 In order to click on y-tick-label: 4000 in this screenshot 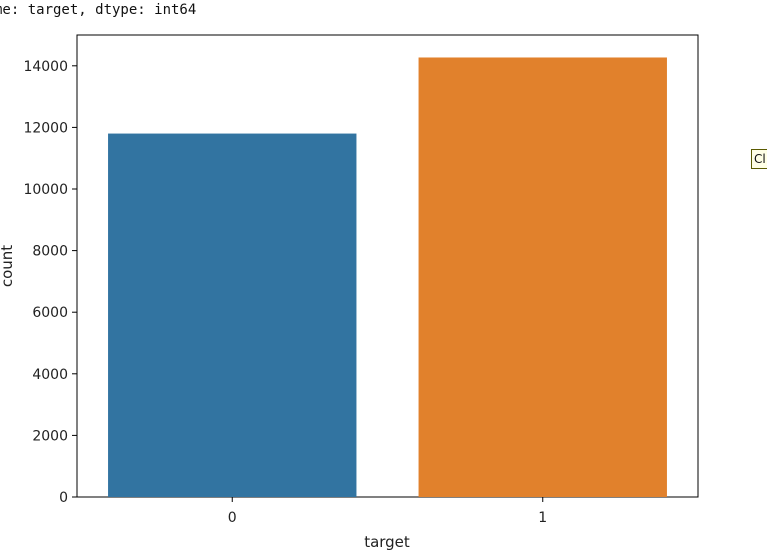, I will do `click(50, 375)`.